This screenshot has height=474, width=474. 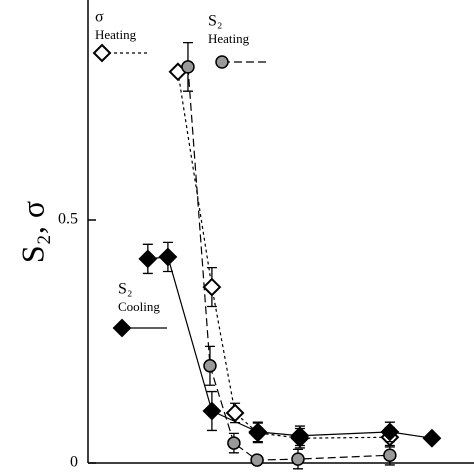 What do you see at coordinates (68, 219) in the screenshot?
I see `y-tick-label: 0.5` at bounding box center [68, 219].